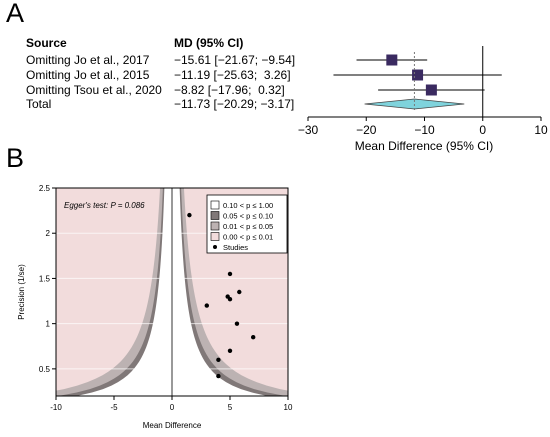  What do you see at coordinates (48, 324) in the screenshot?
I see `y-tick-label: 1` at bounding box center [48, 324].